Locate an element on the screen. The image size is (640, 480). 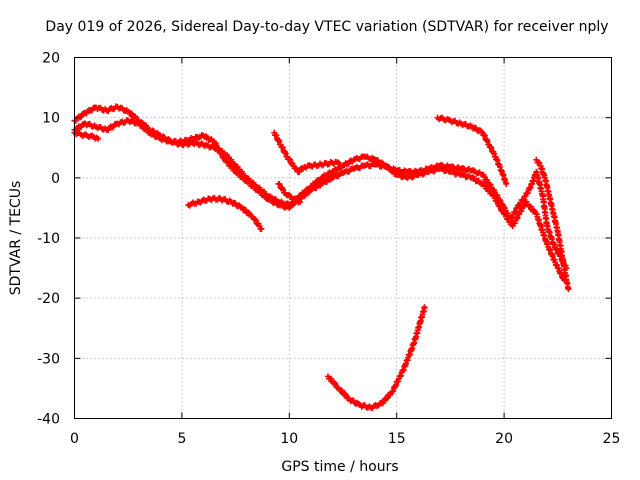
x-tick-label: 0 is located at coordinates (74, 439).